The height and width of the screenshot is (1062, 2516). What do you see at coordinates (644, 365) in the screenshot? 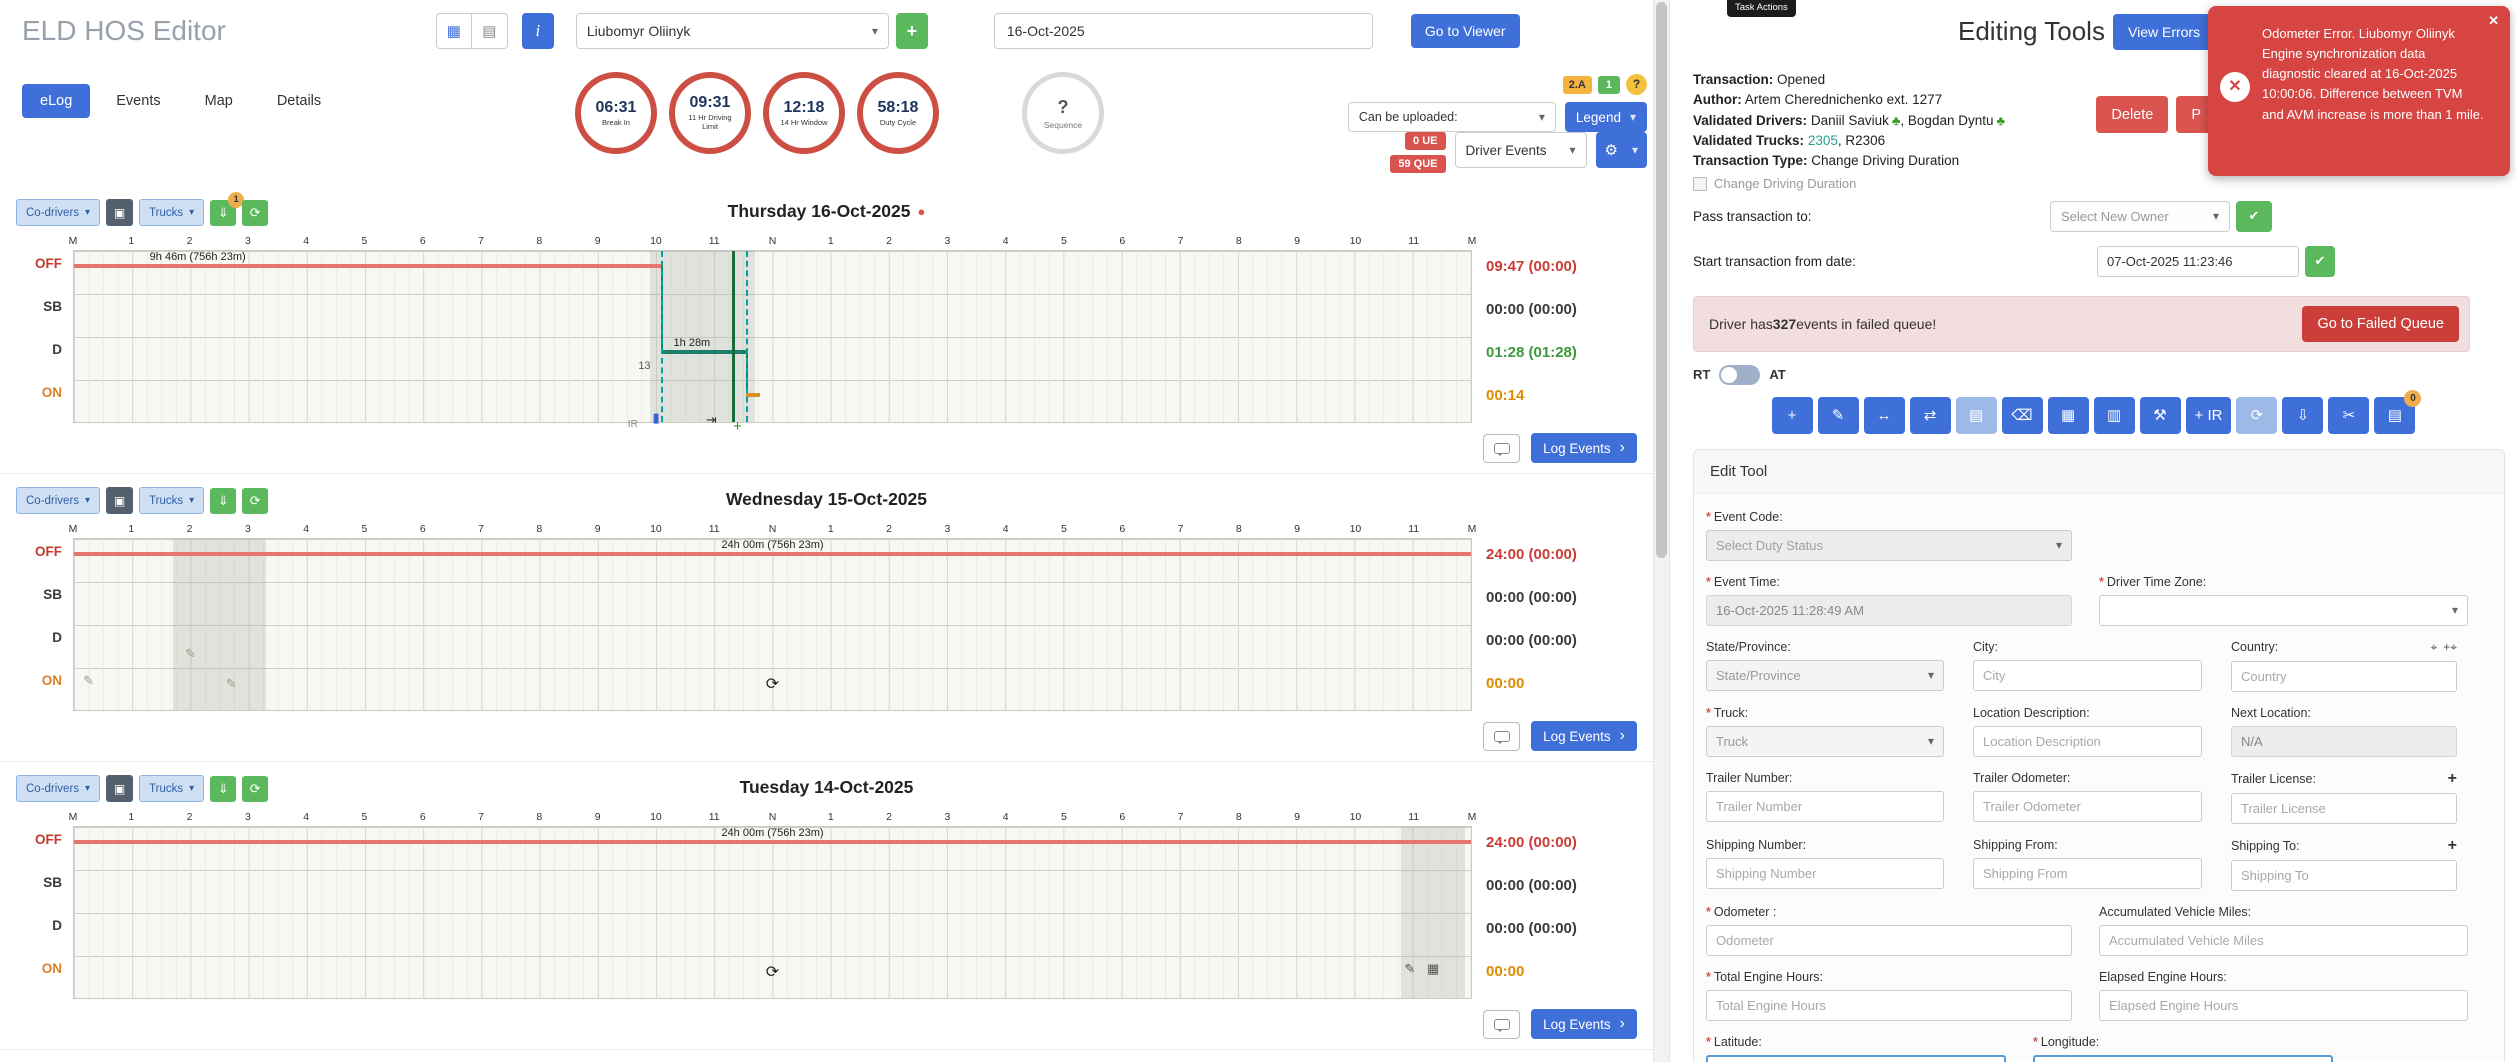
I see `chart-marker-icon: 13` at bounding box center [644, 365].